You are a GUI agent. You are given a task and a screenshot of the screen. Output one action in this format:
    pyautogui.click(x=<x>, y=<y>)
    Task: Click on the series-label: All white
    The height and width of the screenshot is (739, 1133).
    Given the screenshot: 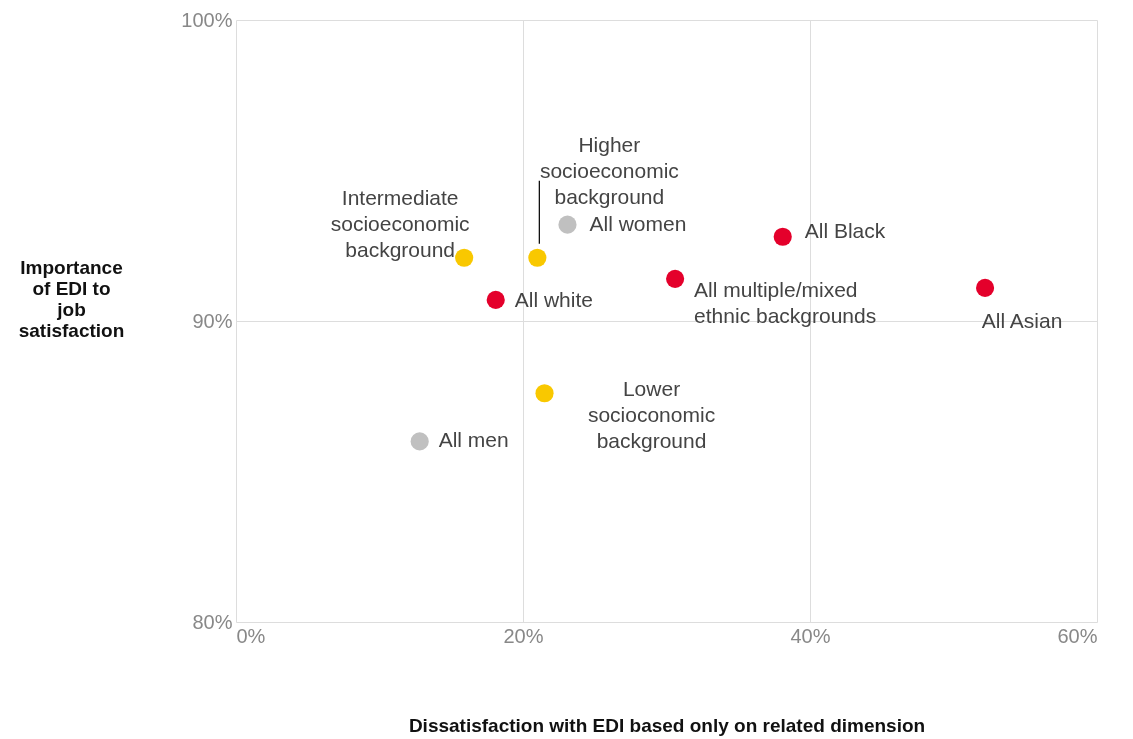 What is the action you would take?
    pyautogui.click(x=553, y=299)
    